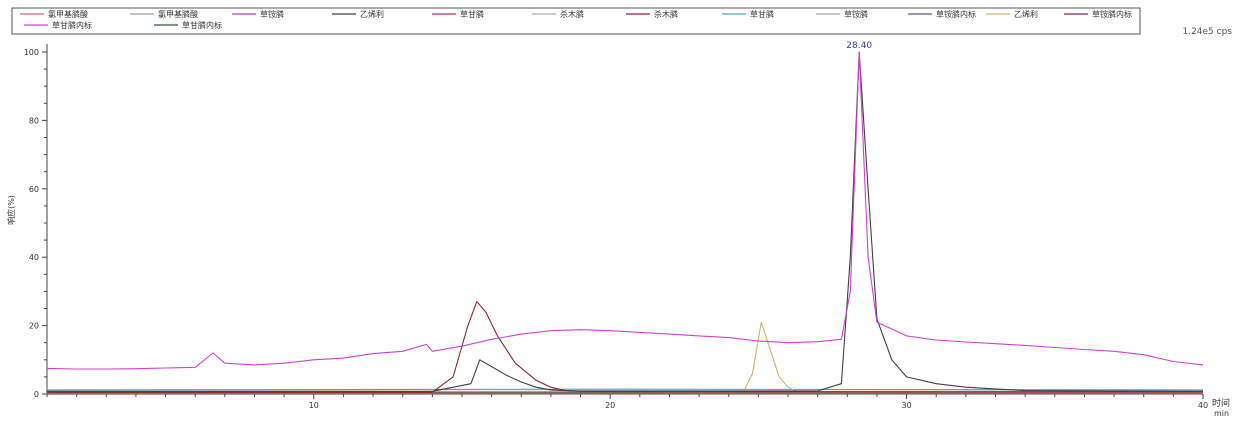 The height and width of the screenshot is (422, 1234). Describe the element at coordinates (36, 394) in the screenshot. I see `y-tick-label: 0` at that location.